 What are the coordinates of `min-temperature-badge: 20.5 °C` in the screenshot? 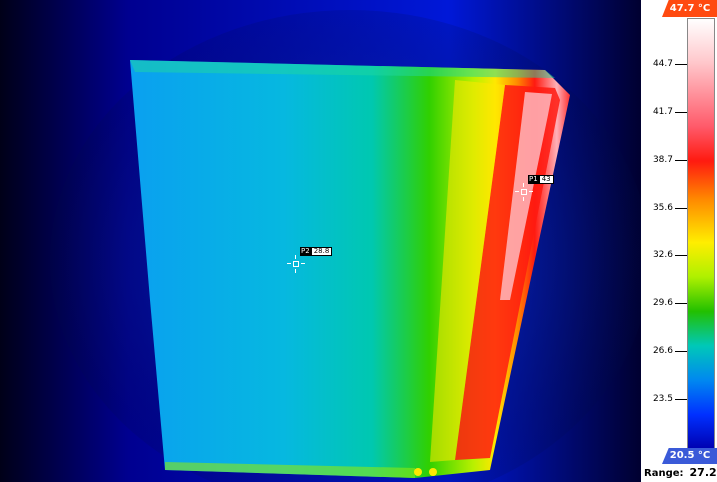 It's located at (689, 456).